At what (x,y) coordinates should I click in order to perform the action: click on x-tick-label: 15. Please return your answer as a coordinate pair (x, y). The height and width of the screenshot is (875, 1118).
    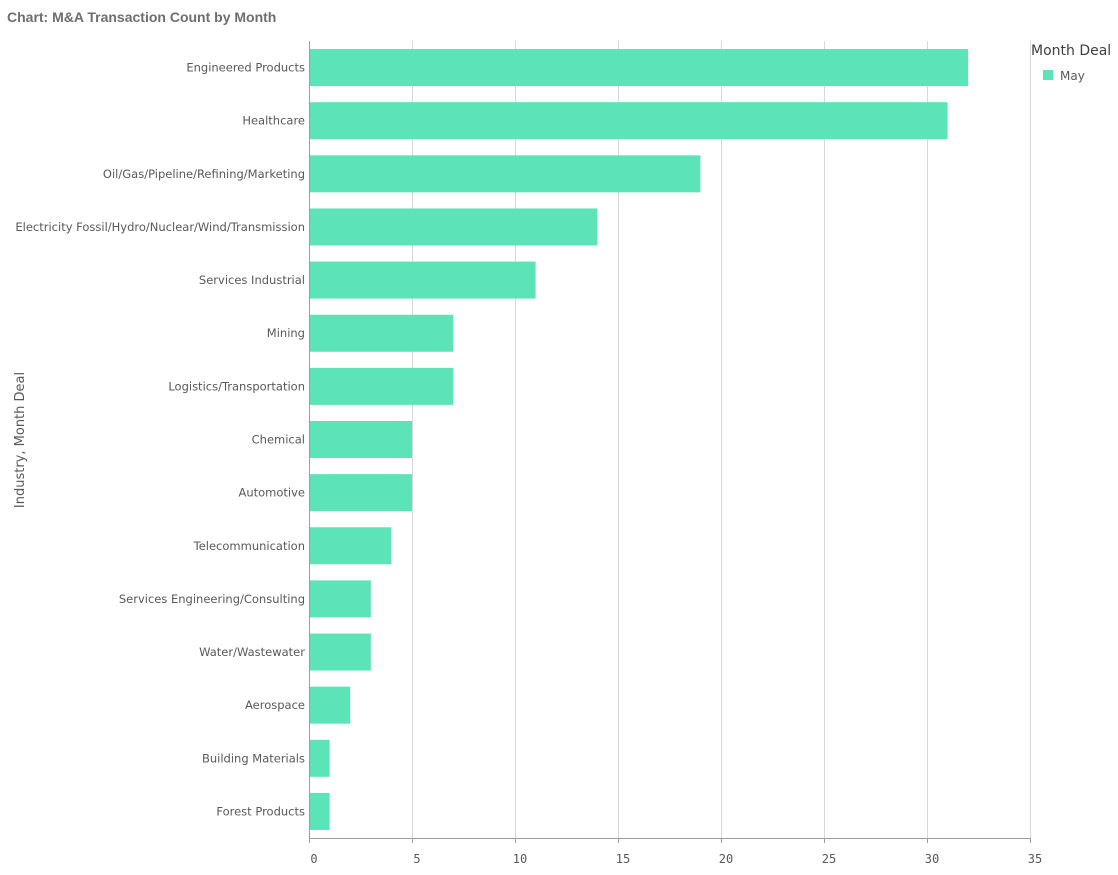
    Looking at the image, I should click on (623, 859).